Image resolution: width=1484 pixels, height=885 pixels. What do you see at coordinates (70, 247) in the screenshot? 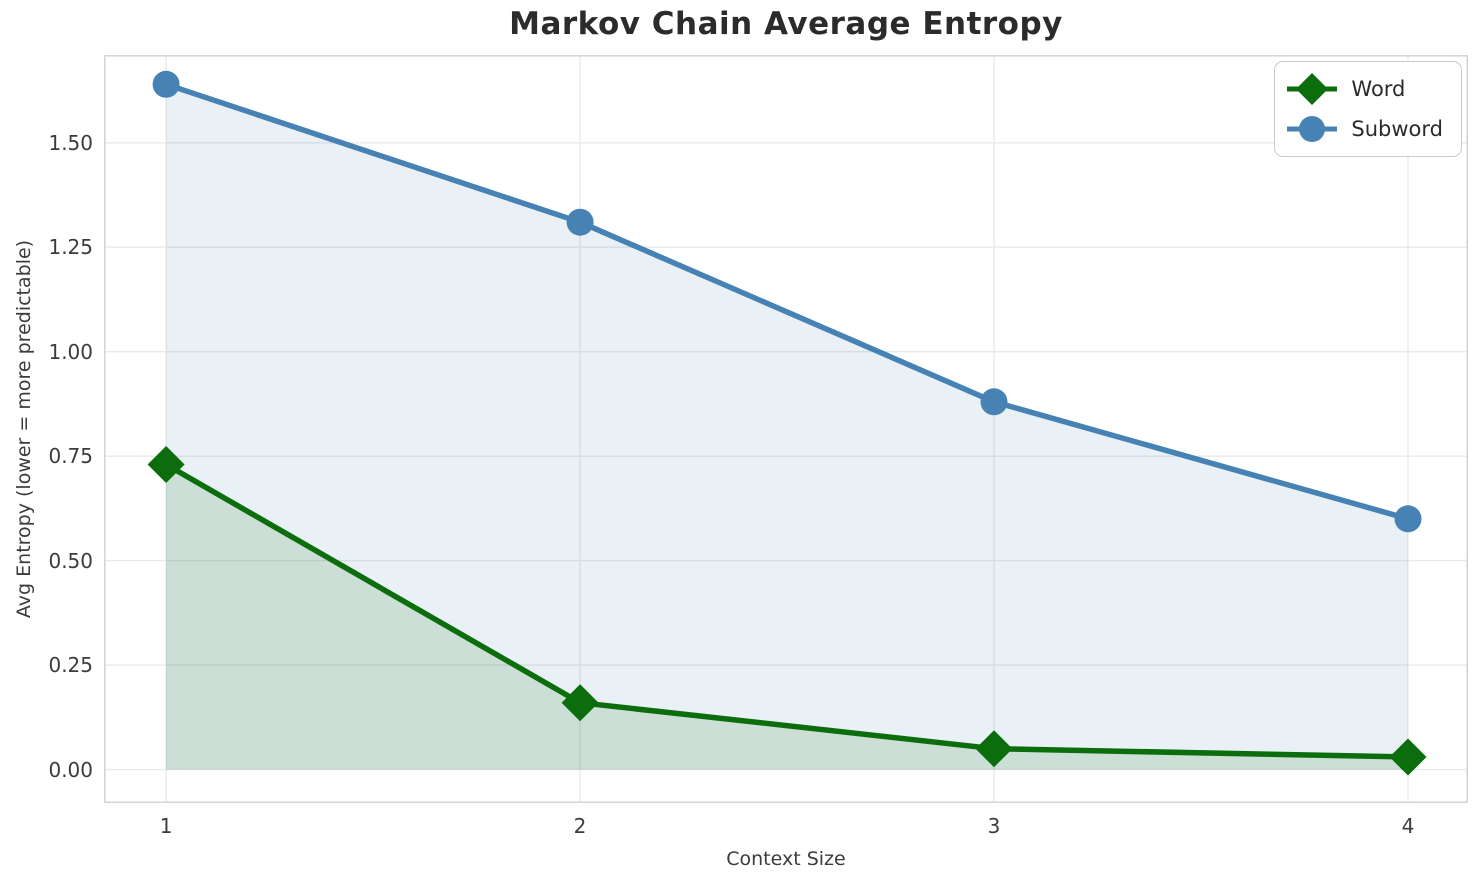
I see `y-tick-label: 1.25` at bounding box center [70, 247].